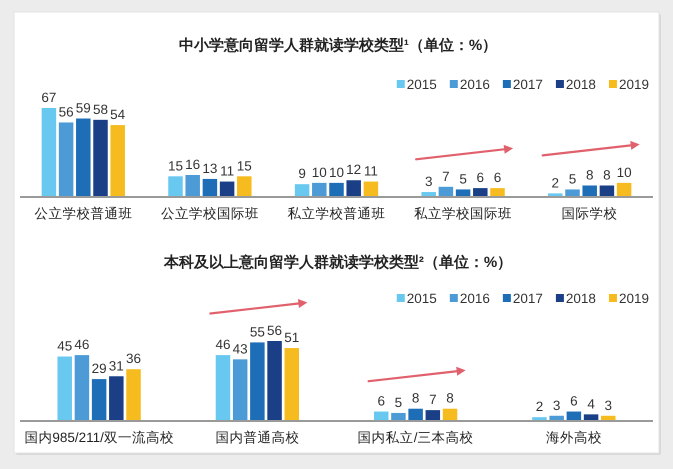  Describe the element at coordinates (337, 213) in the screenshot. I see `x-tick-label: 私立学校普通班` at that location.